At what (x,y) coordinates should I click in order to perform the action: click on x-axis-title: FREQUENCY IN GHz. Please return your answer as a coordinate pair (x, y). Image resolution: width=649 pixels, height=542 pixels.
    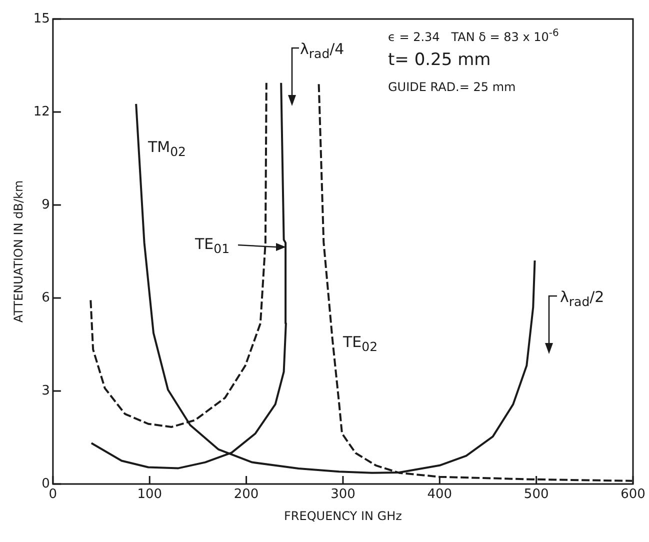
    Looking at the image, I should click on (343, 515).